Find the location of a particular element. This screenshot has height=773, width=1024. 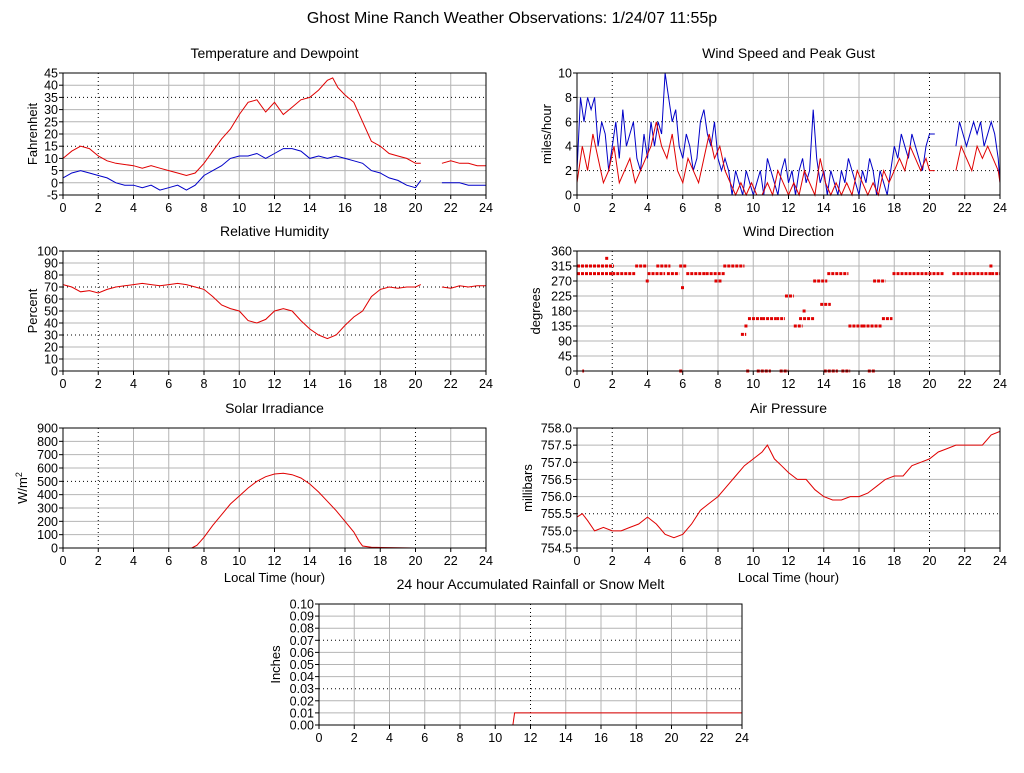

rain-ytick-label: 0.05 is located at coordinates (302, 665).